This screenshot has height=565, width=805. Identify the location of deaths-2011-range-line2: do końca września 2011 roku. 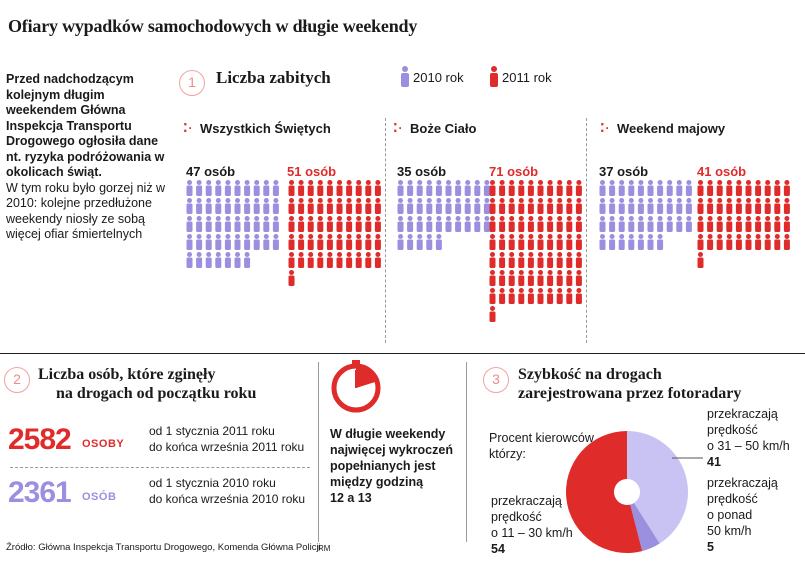
(227, 447).